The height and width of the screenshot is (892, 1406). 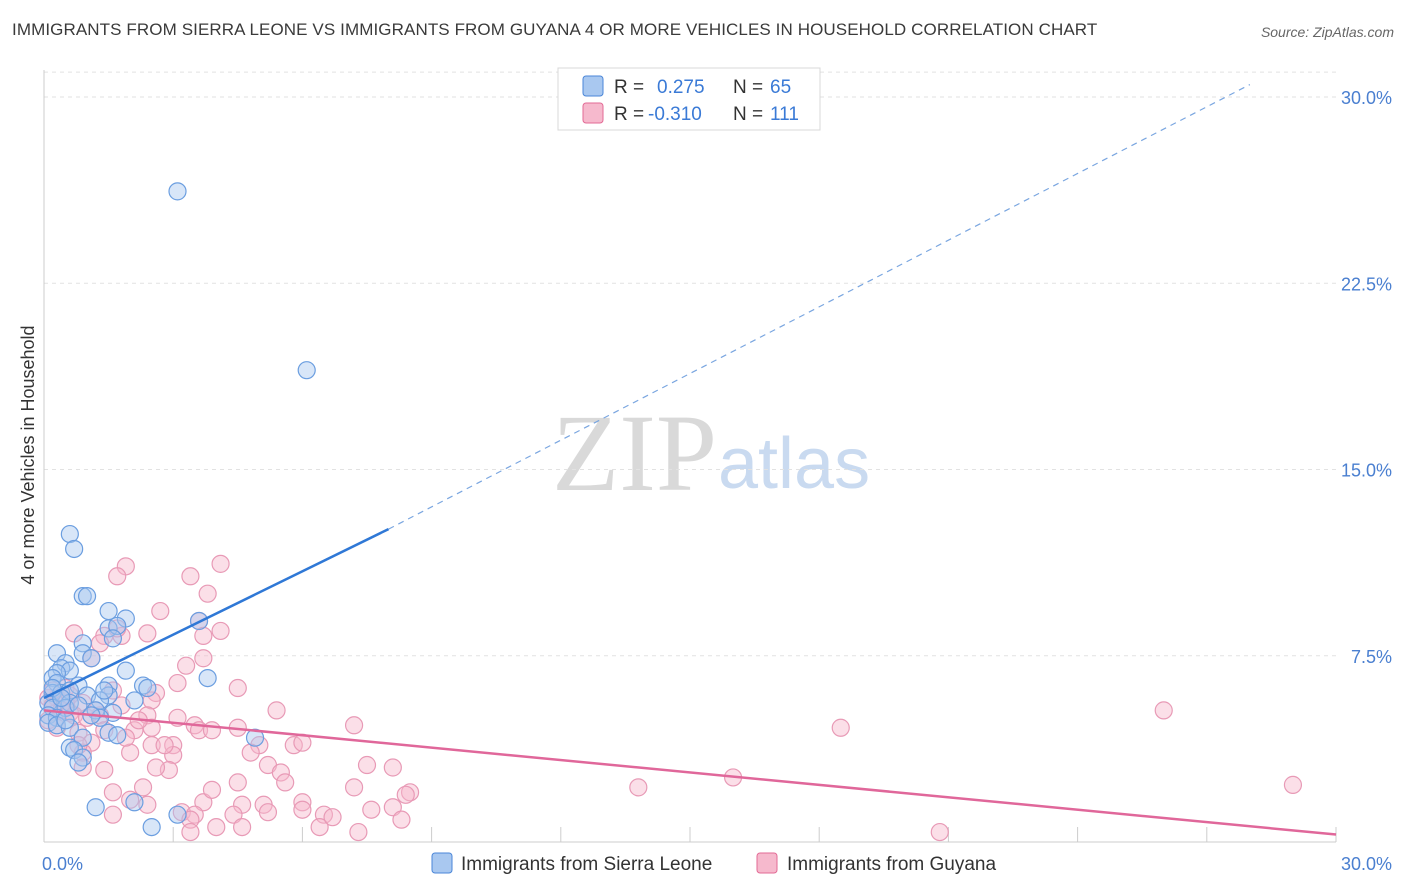 I want to click on bottom-legend-label-guyana: Immigrants from Guyana, so click(x=891, y=864).